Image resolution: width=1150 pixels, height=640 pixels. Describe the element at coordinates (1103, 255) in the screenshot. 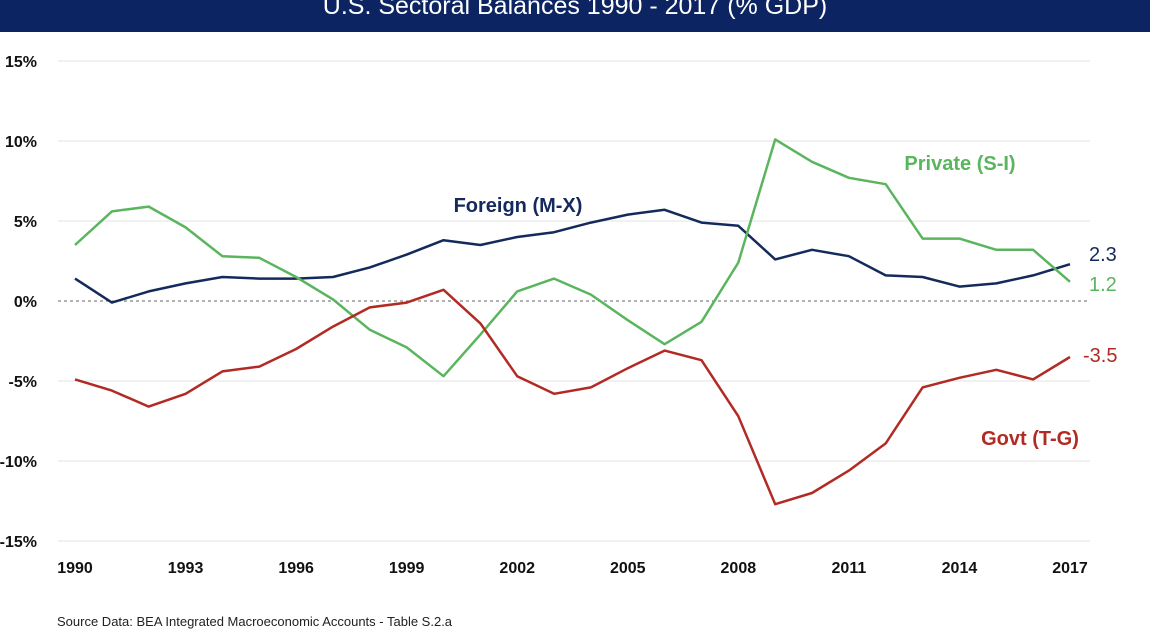

I see `end-value-label-foreign-m-x: 2.3` at that location.